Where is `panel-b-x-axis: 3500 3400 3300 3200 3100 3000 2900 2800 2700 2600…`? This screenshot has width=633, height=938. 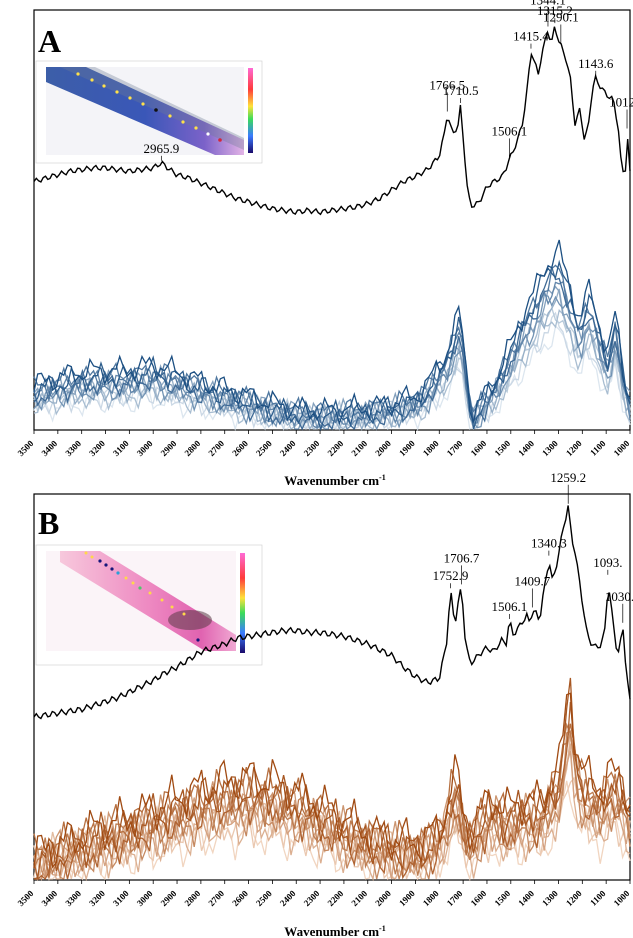
panel-b-x-axis: 3500 3400 3300 3200 3100 3000 2900 2800 2700 2600… is located at coordinates (324, 894).